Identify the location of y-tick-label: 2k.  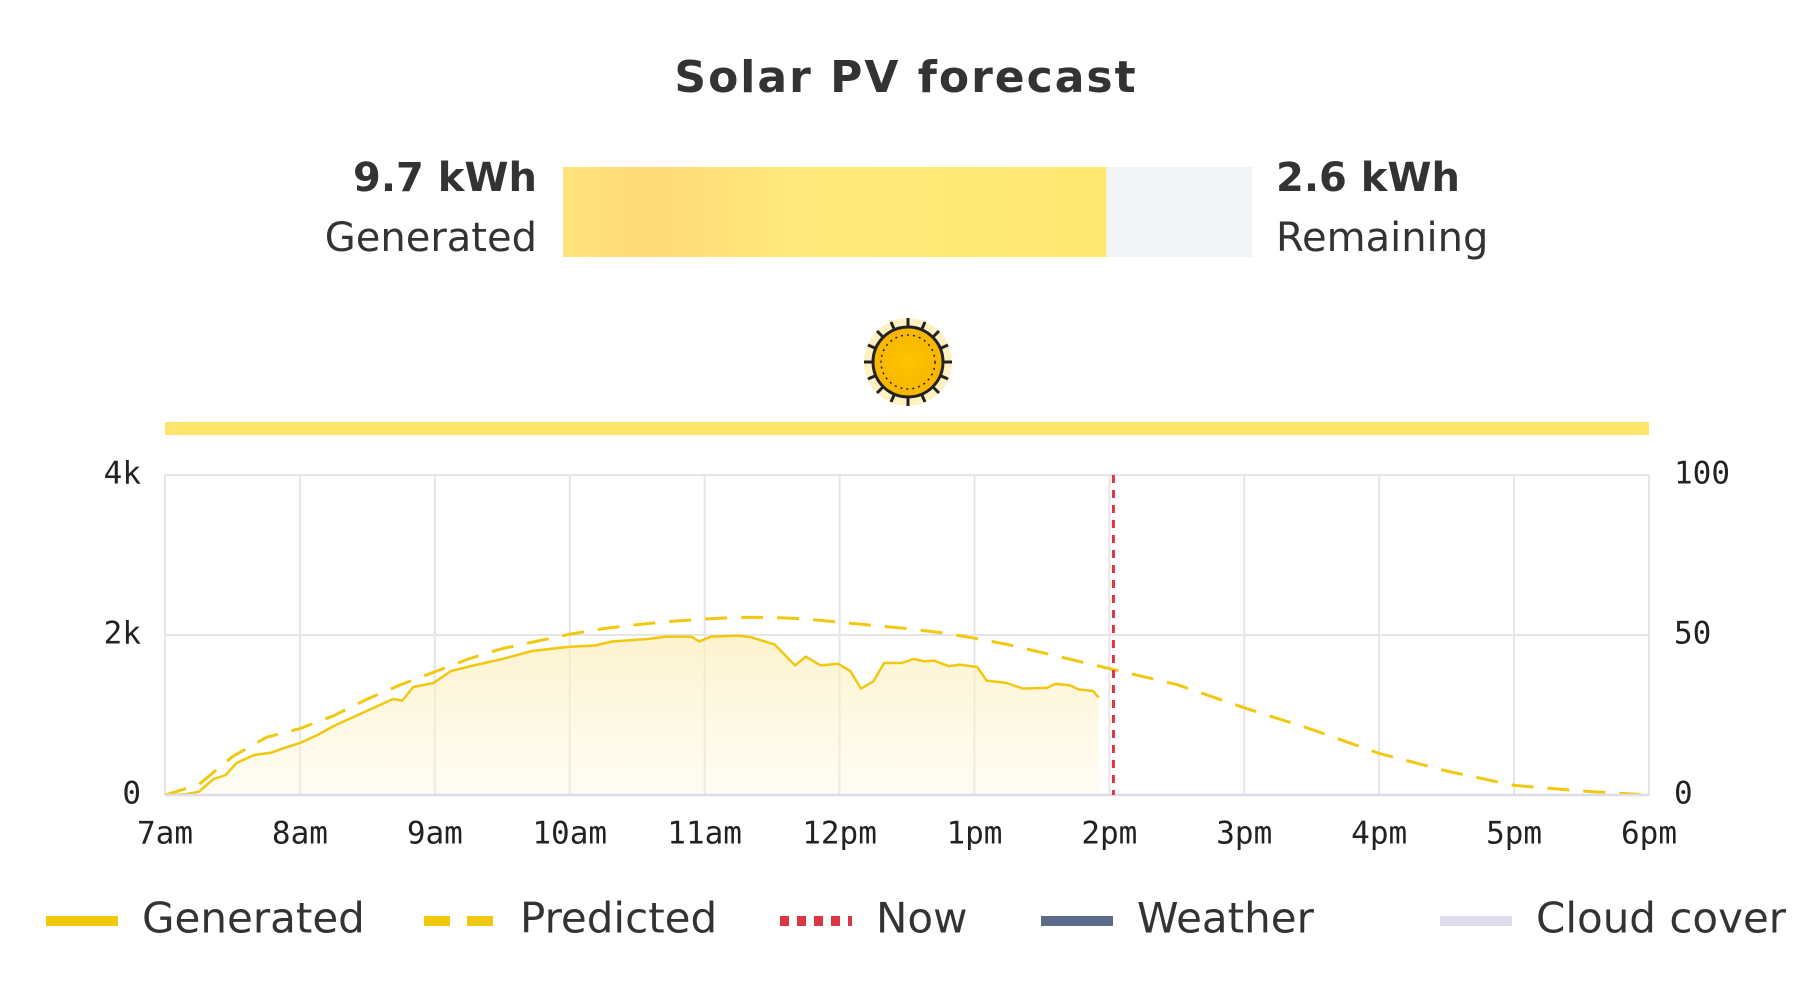
(123, 634).